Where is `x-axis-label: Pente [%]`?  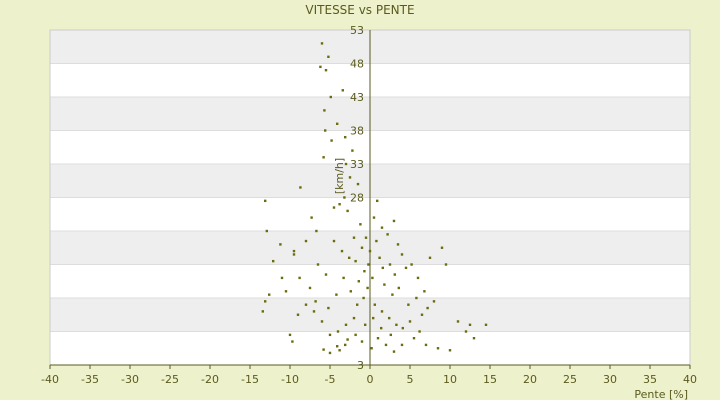 x-axis-label: Pente [%] is located at coordinates (661, 394).